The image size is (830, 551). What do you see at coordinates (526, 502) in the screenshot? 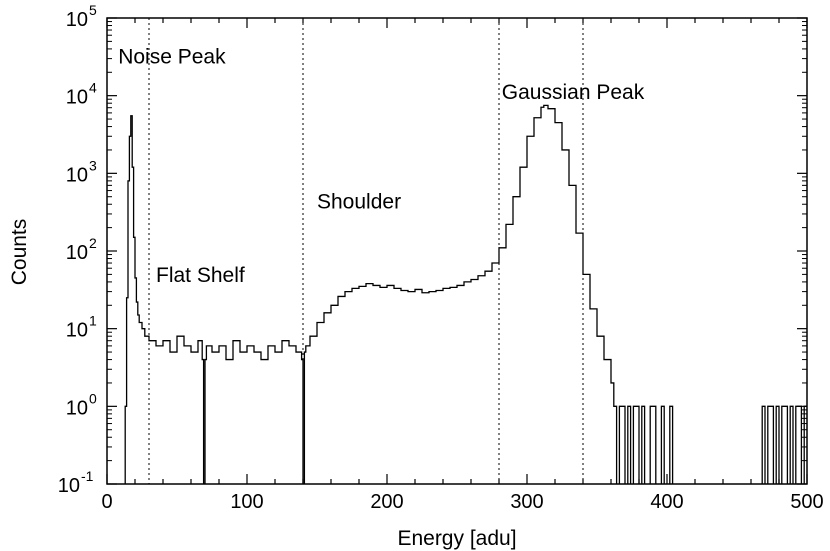
I see `x-tick-label: 300` at bounding box center [526, 502].